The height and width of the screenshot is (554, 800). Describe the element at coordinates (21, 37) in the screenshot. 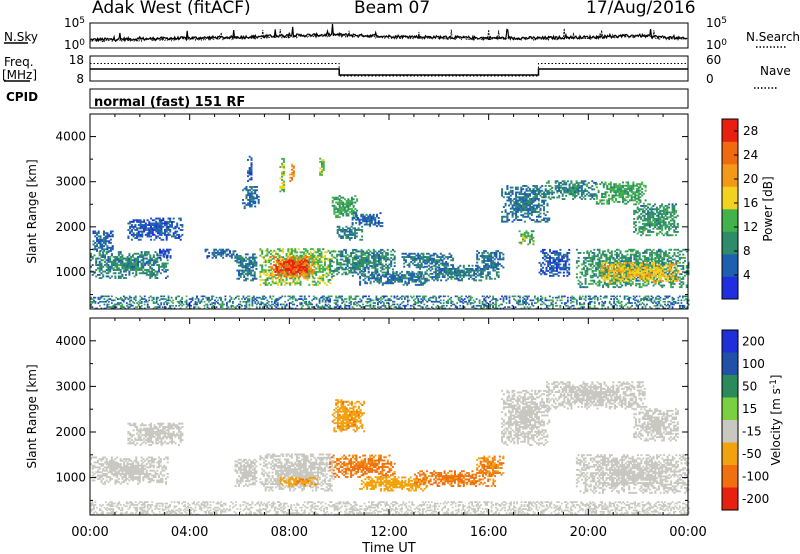

I see `nsky-label: N.Sky` at that location.